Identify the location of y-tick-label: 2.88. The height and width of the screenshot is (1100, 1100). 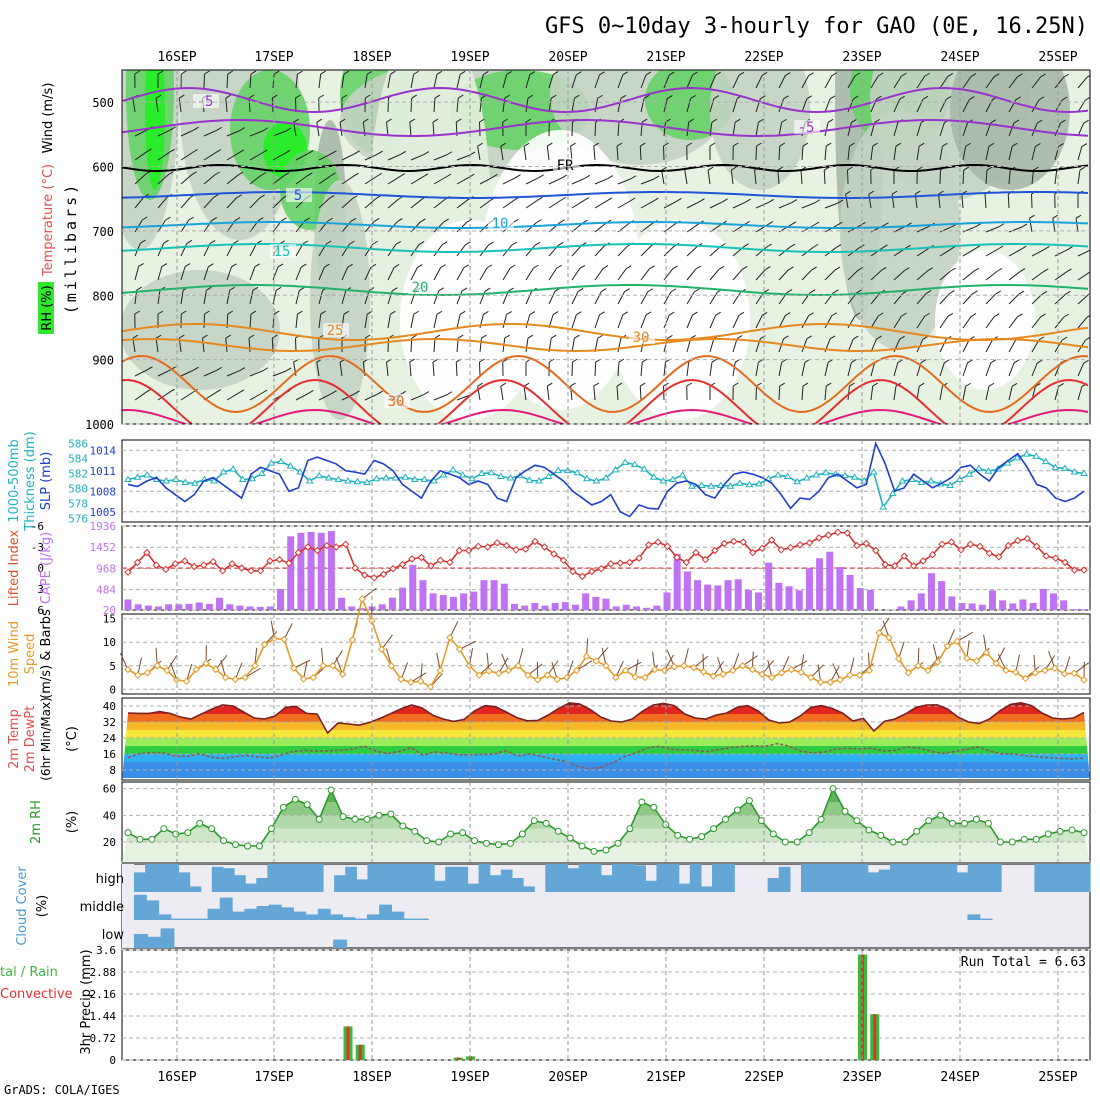
(103, 972).